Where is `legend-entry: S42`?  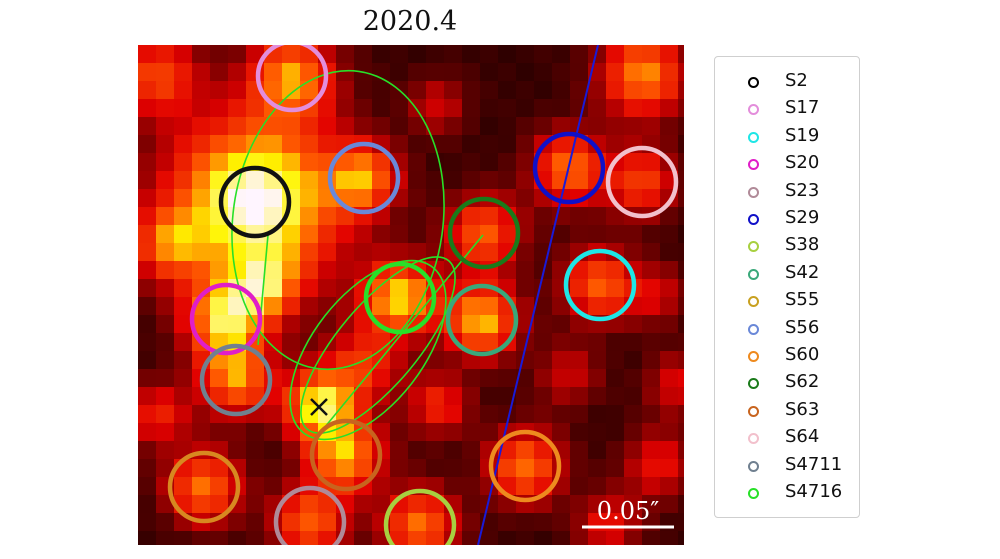 legend-entry: S42 is located at coordinates (788, 274).